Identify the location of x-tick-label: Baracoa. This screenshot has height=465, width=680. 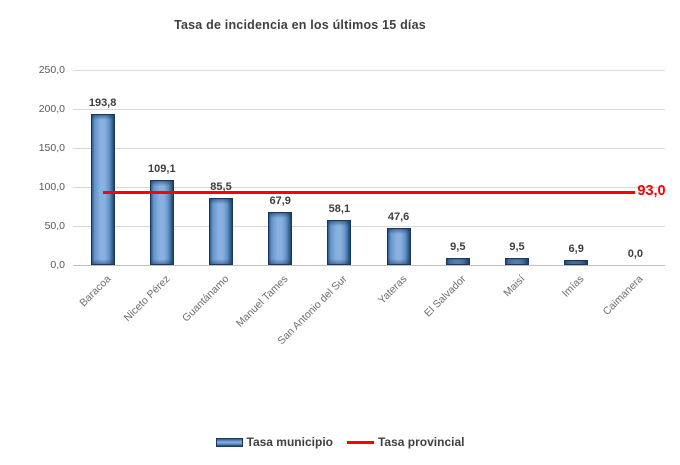
(95, 291).